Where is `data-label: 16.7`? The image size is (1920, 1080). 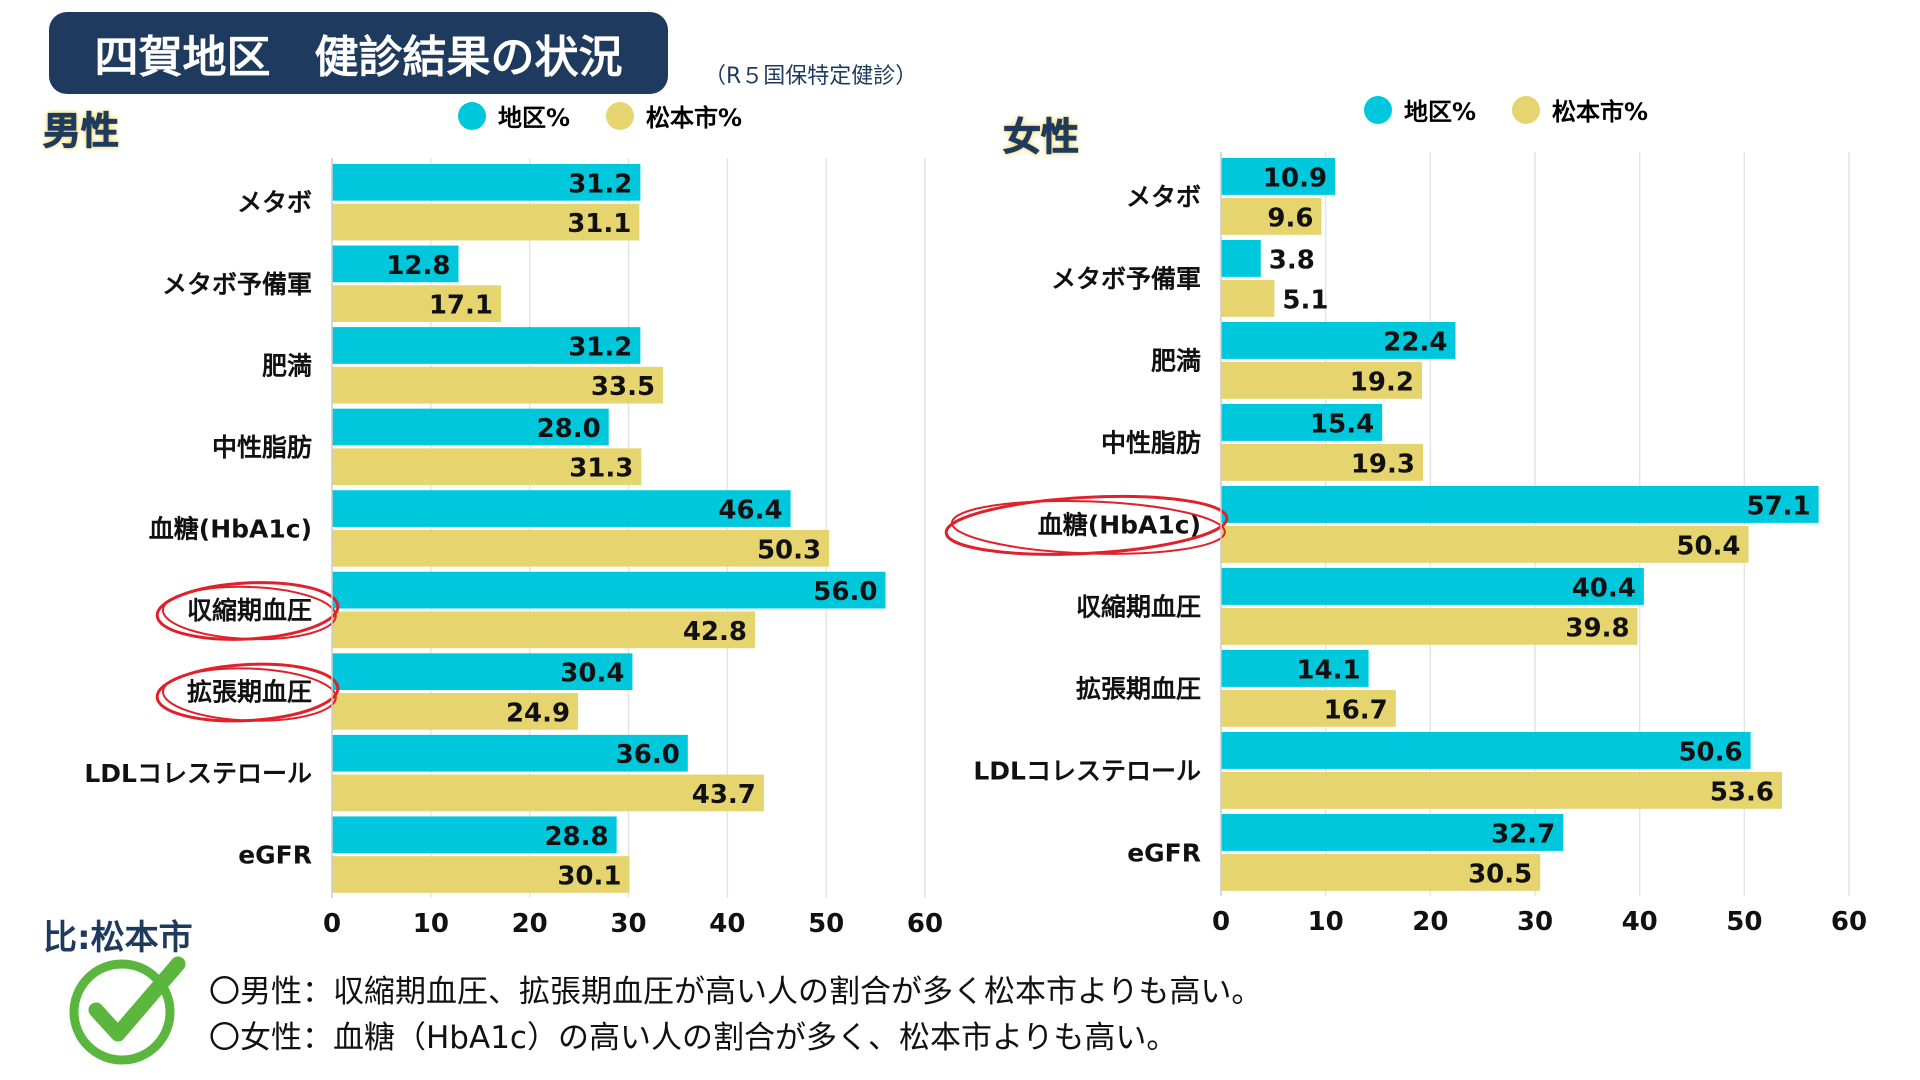
data-label: 16.7 is located at coordinates (1356, 710).